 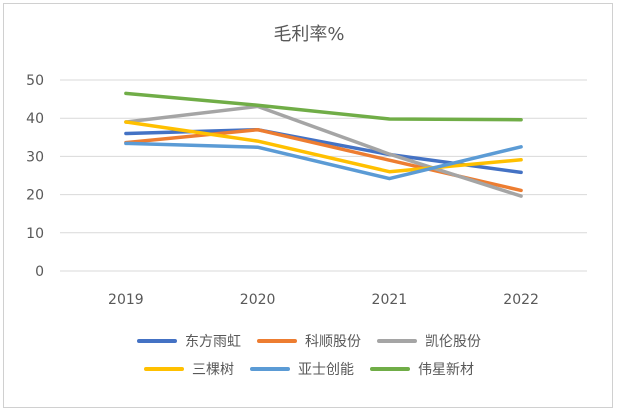 What do you see at coordinates (35, 157) in the screenshot?
I see `y-tick-label: 30` at bounding box center [35, 157].